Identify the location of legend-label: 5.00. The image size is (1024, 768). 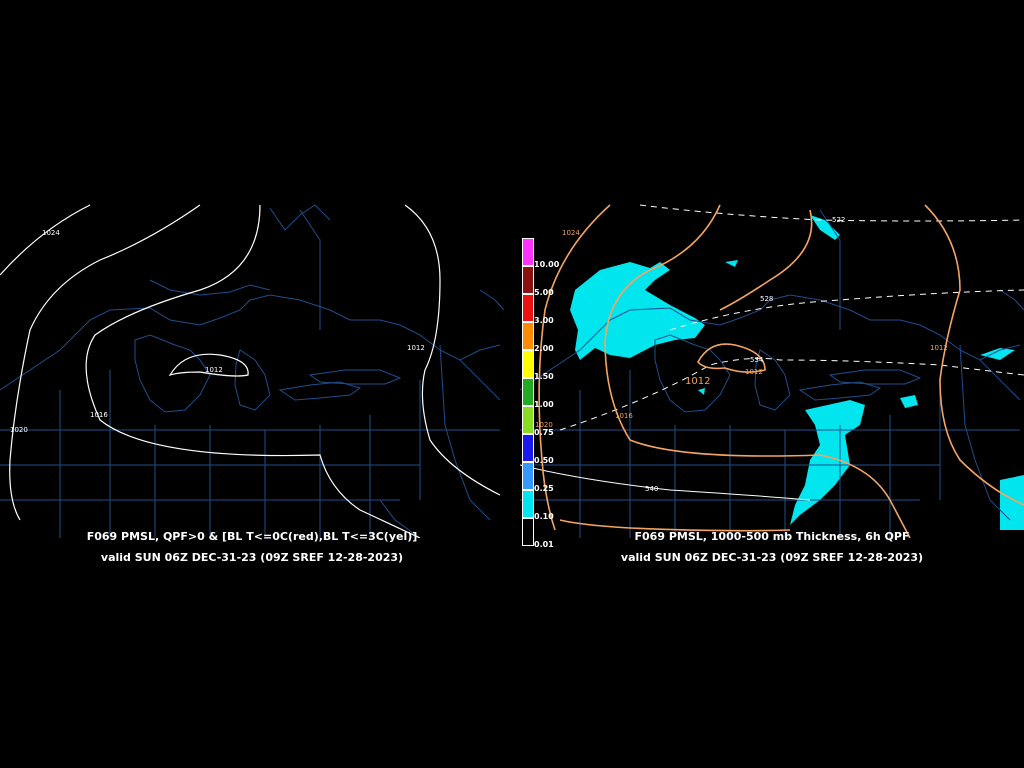
(544, 292).